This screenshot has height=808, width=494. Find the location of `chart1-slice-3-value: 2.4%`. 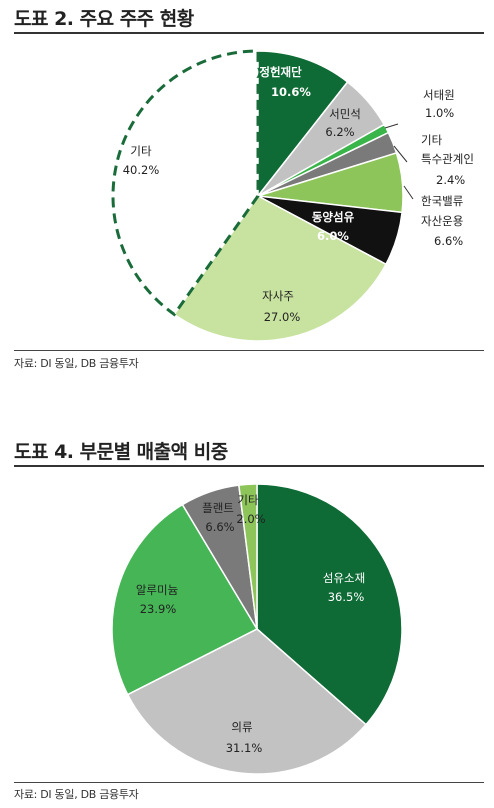

chart1-slice-3-value: 2.4% is located at coordinates (450, 180).